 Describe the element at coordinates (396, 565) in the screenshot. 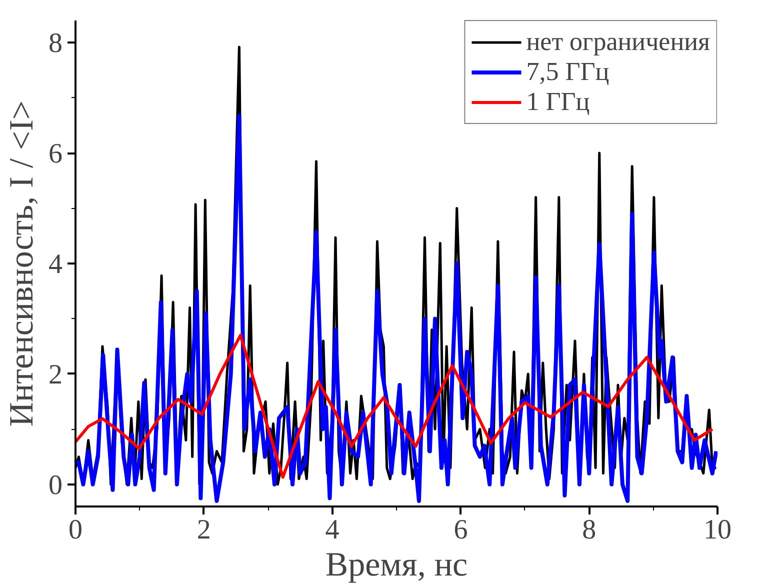

I see `x-axis-title: Время, нс` at that location.